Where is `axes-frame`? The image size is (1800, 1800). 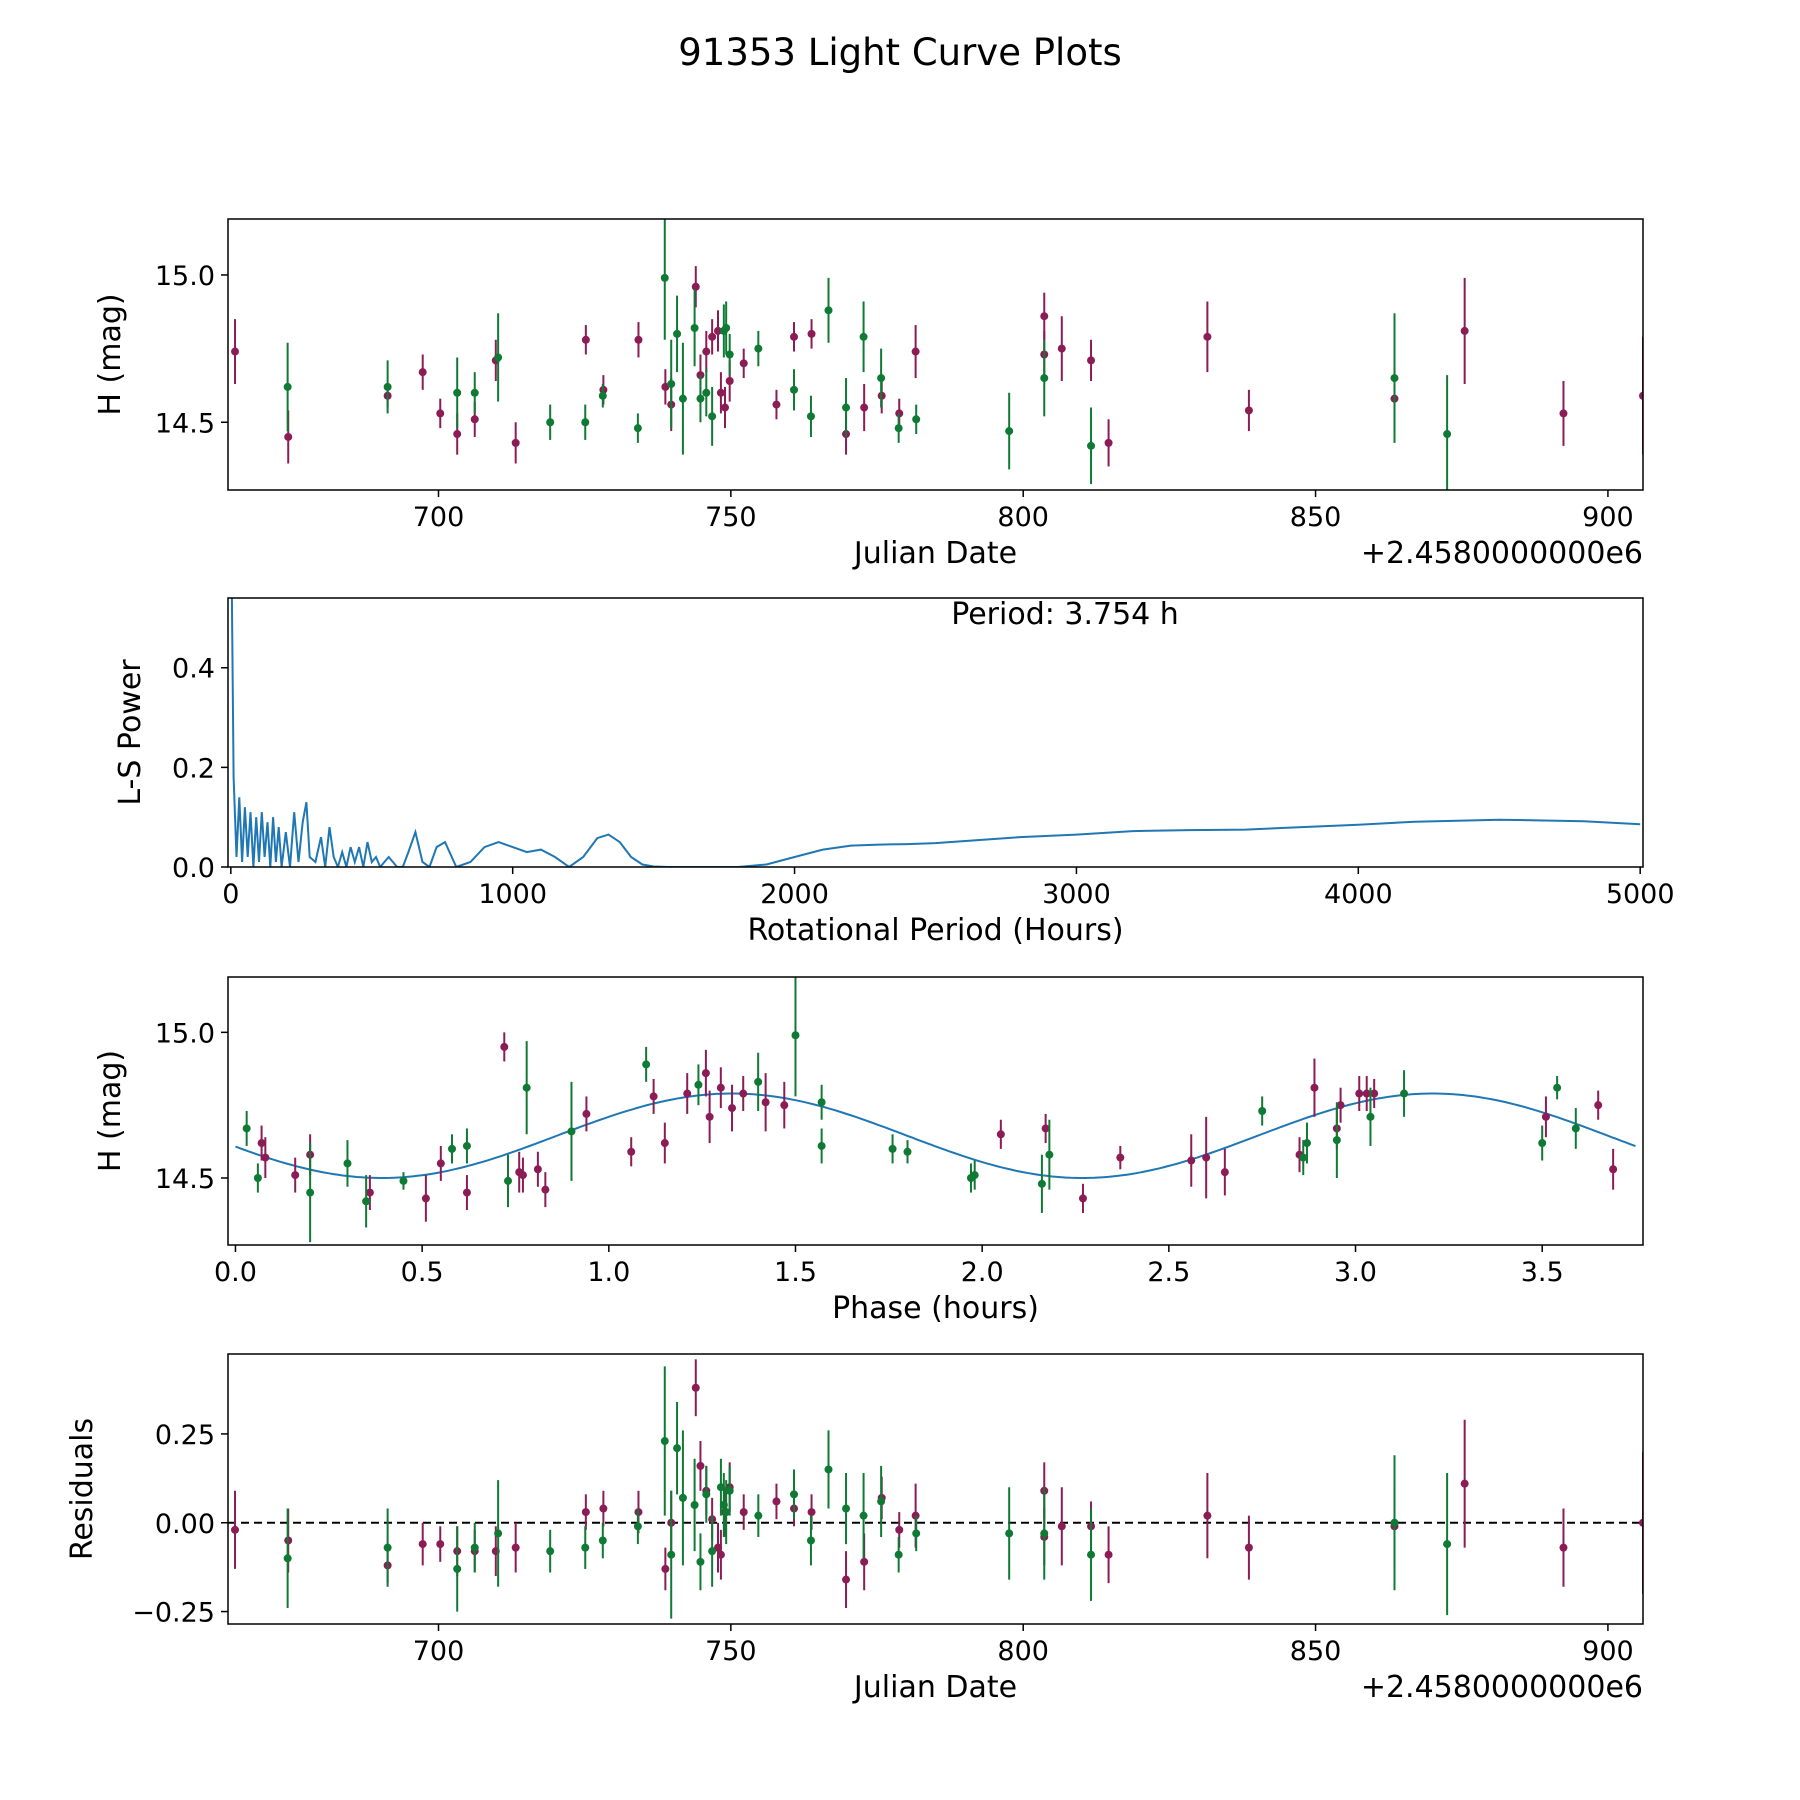 axes-frame is located at coordinates (935, 1111).